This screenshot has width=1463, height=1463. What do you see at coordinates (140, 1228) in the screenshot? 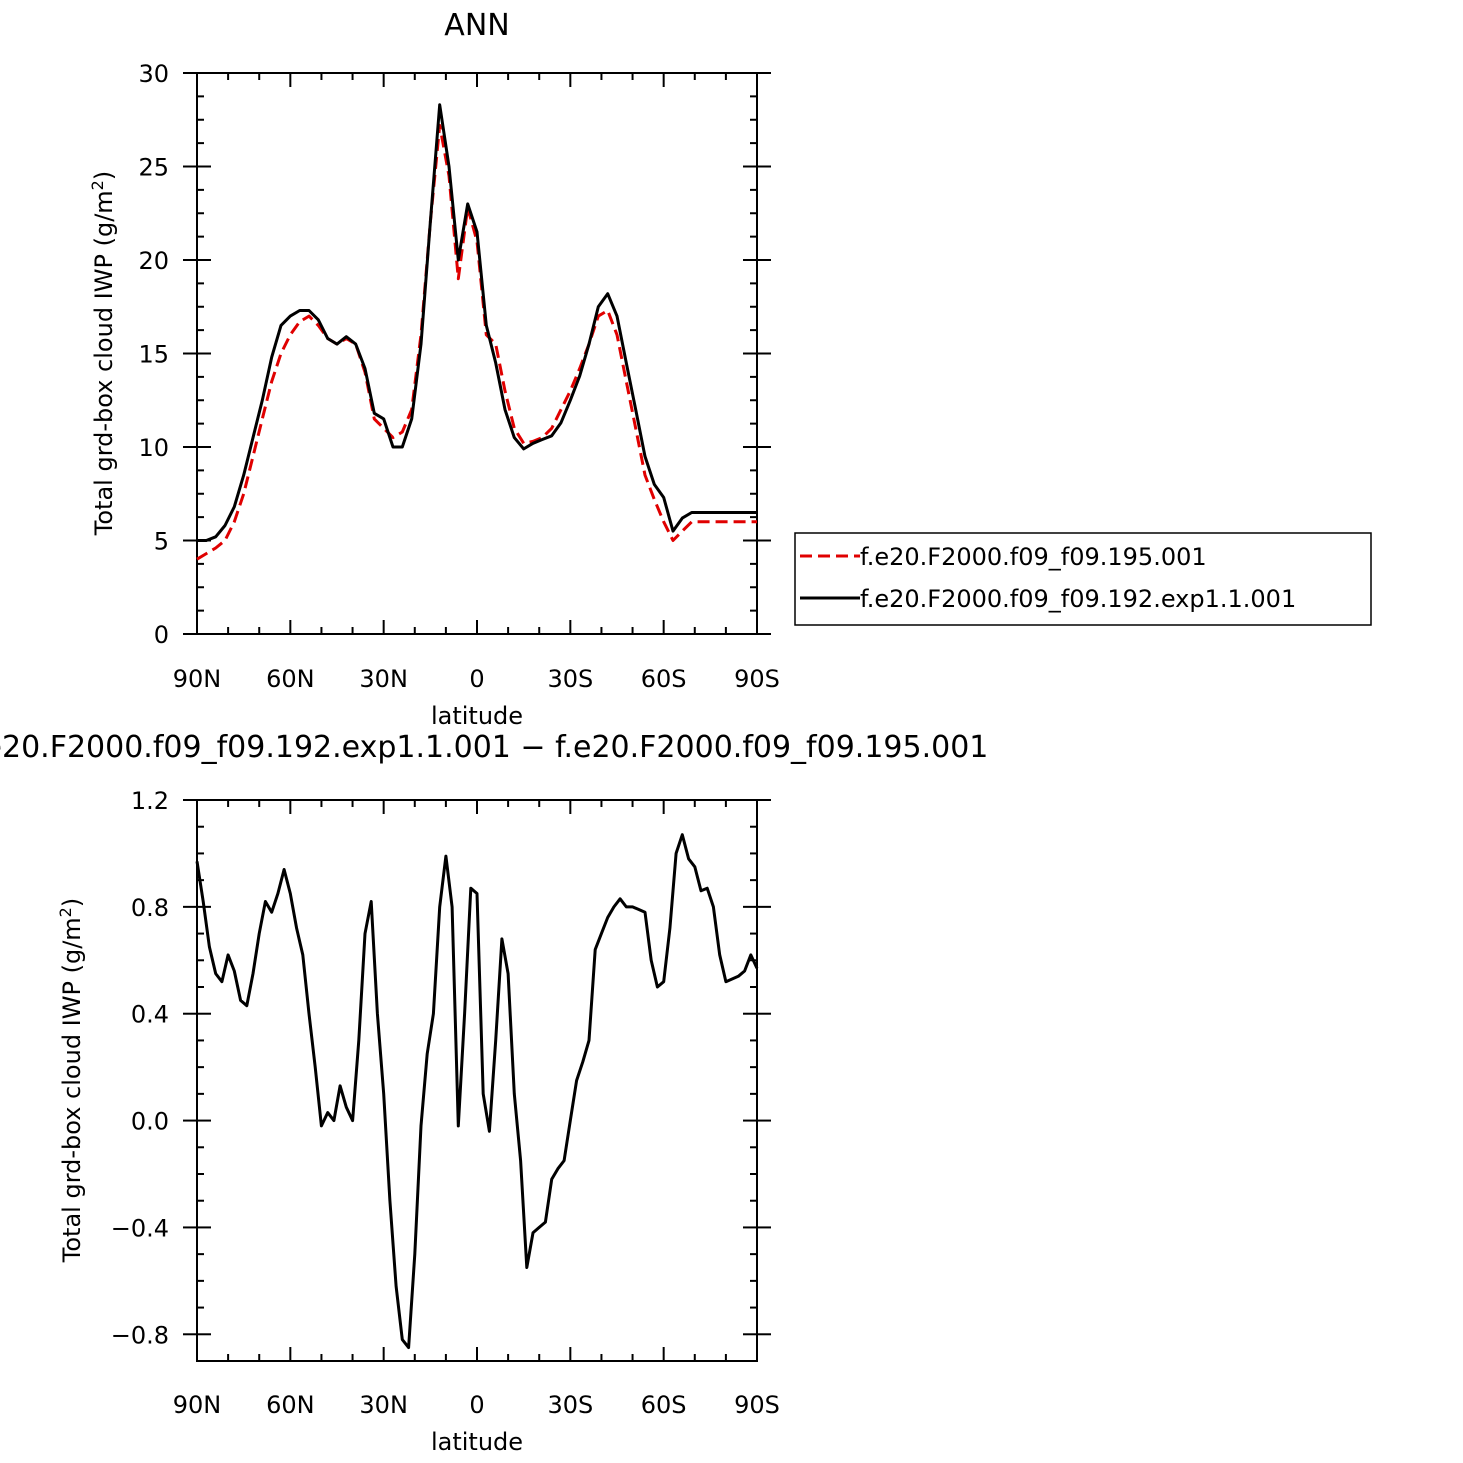
I see `y-tick-label: −0.4` at bounding box center [140, 1228].